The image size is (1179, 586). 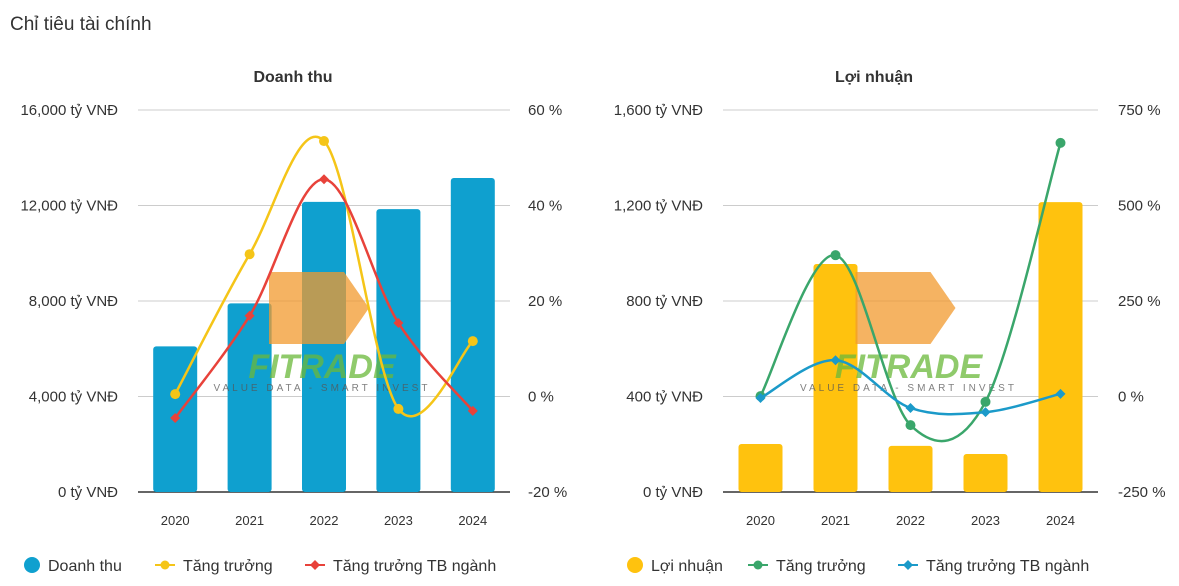 I want to click on y-left-tick-label: 1,600 tỷ VNĐ, so click(x=658, y=110).